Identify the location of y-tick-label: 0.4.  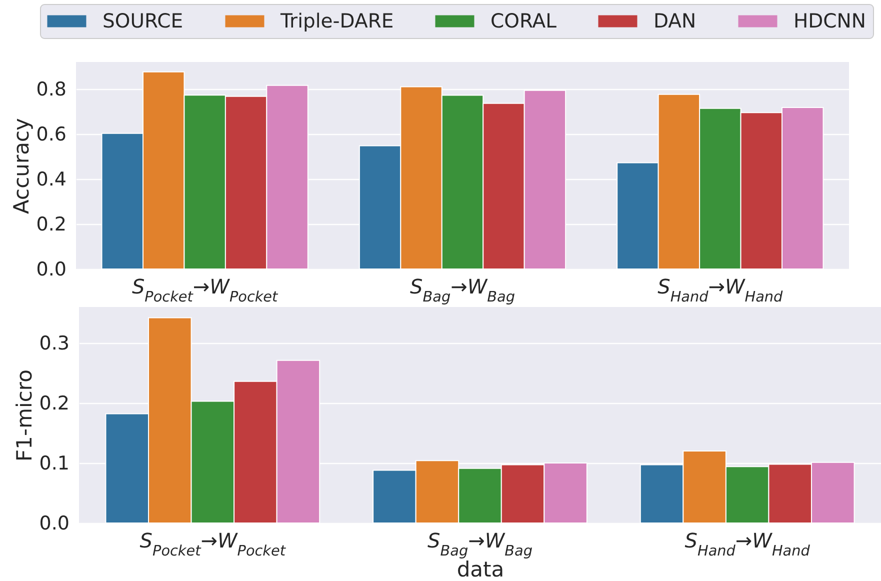
(51, 179).